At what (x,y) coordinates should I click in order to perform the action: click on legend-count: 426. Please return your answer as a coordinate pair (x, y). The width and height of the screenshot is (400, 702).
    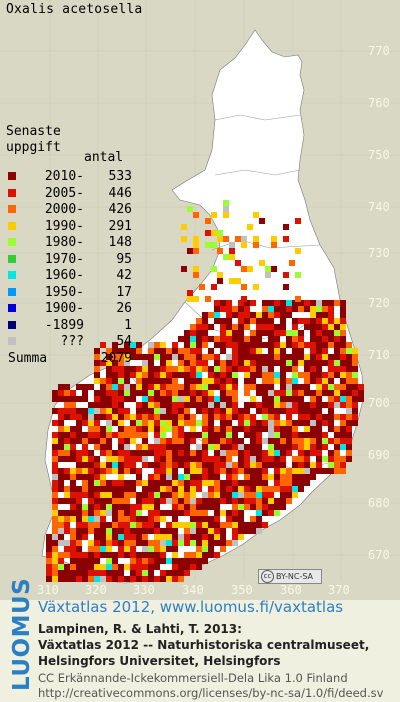
    Looking at the image, I should click on (120, 209).